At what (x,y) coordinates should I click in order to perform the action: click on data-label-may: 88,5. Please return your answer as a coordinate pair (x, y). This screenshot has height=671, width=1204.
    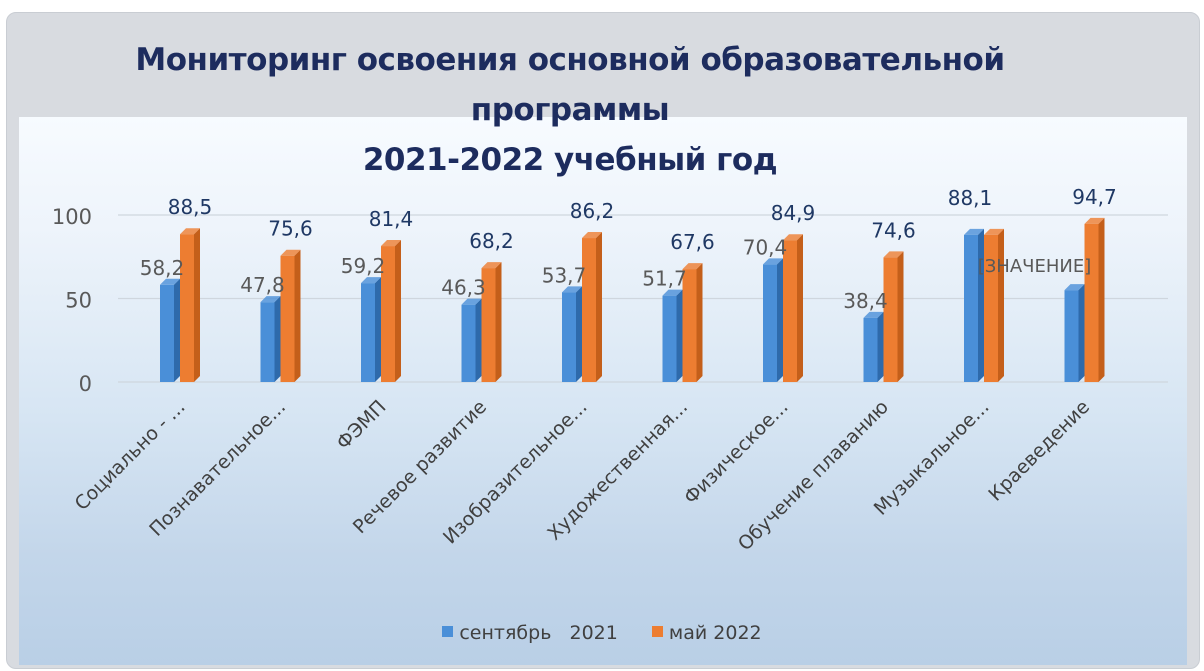
    Looking at the image, I should click on (190, 207).